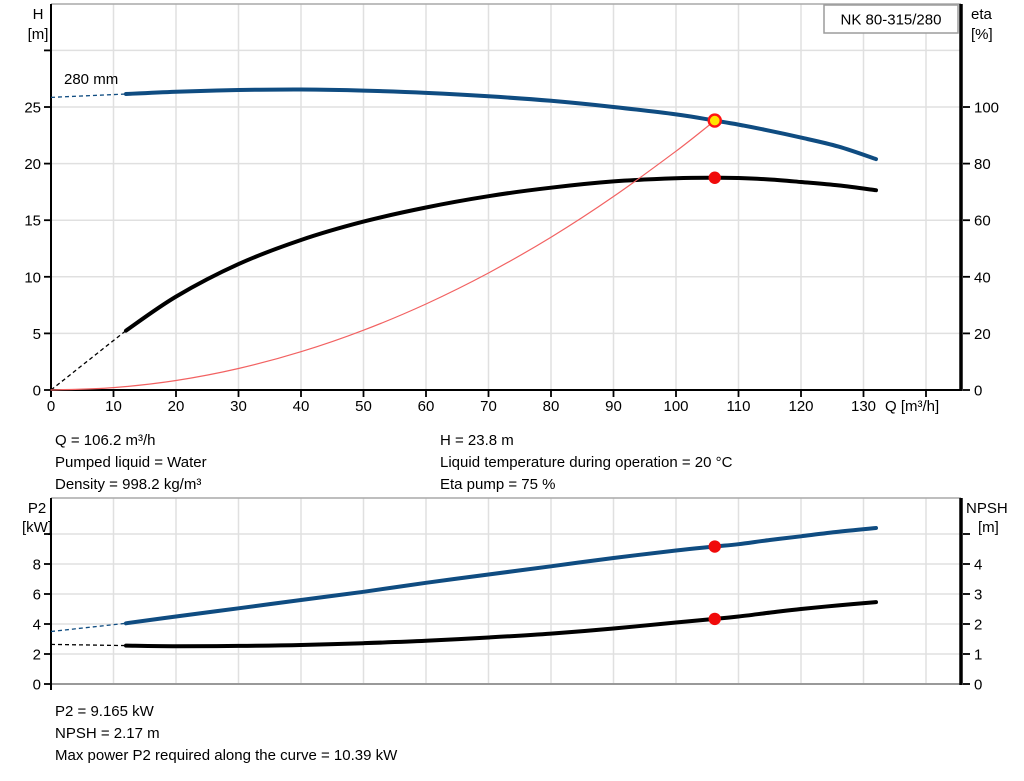 The image size is (1024, 781). Describe the element at coordinates (32, 164) in the screenshot. I see `left-tick-label: 20` at that location.